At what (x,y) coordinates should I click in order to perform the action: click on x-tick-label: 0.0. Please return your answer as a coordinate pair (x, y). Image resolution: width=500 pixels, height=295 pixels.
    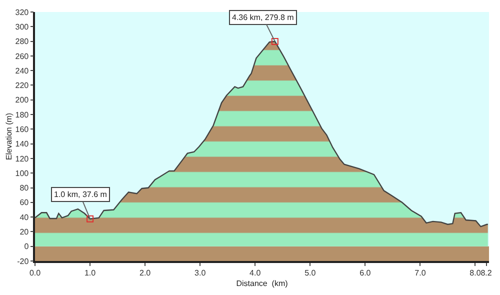
    Looking at the image, I should click on (35, 273).